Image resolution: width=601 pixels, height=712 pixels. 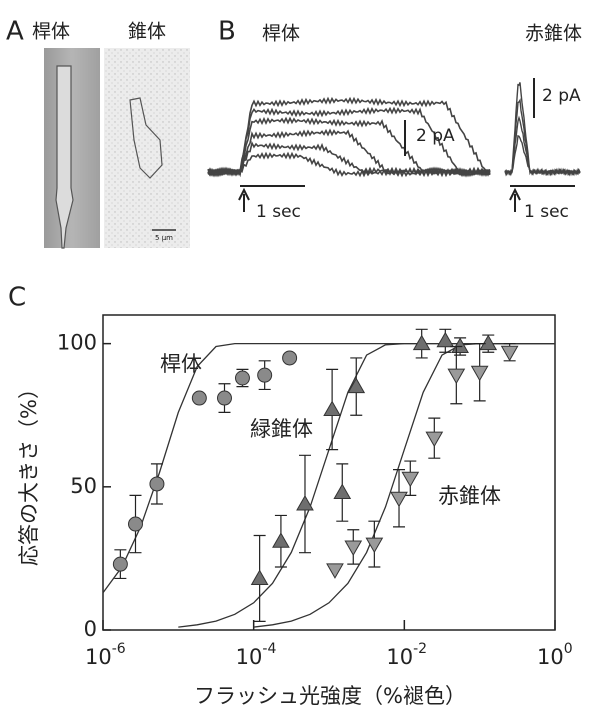 I want to click on y-tick-label: 0, so click(x=90, y=629).